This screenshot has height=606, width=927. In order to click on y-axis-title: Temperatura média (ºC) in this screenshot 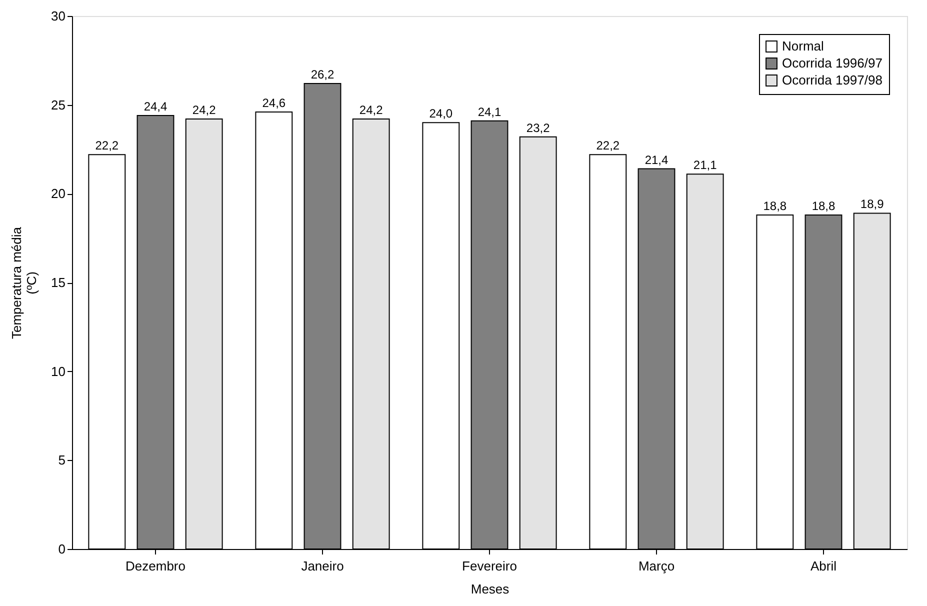, I will do `click(24, 282)`.